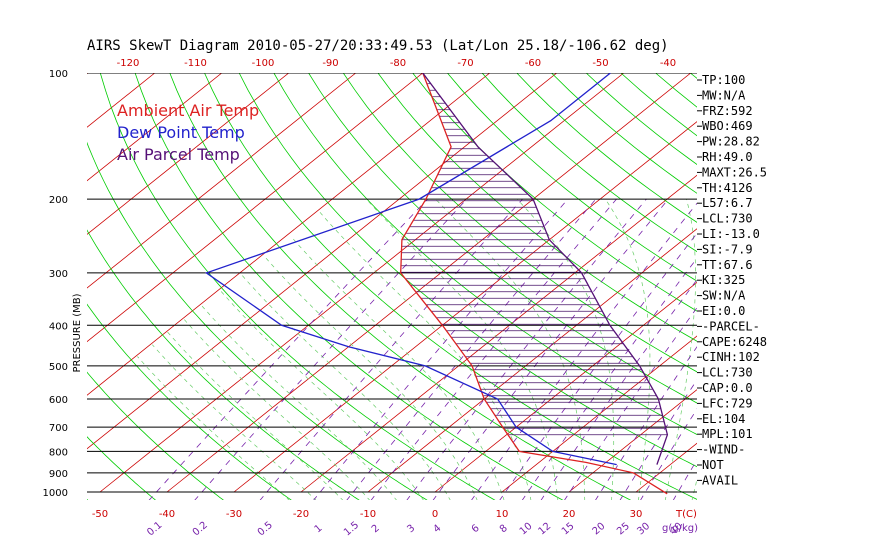 Image resolution: width=870 pixels, height=560 pixels. I want to click on index-label: NOT, so click(713, 465).